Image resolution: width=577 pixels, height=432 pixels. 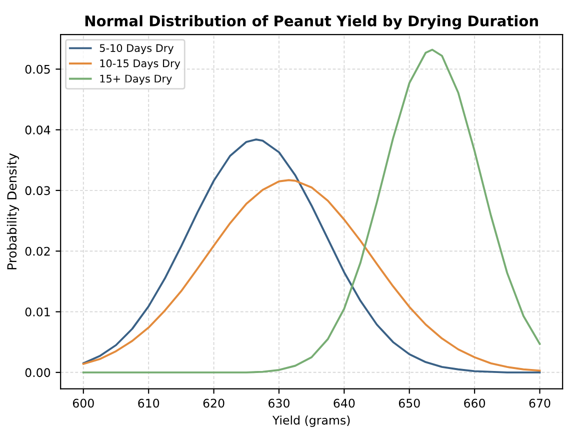 What do you see at coordinates (311, 421) in the screenshot?
I see `x-axis-title: Yield (grams)` at bounding box center [311, 421].